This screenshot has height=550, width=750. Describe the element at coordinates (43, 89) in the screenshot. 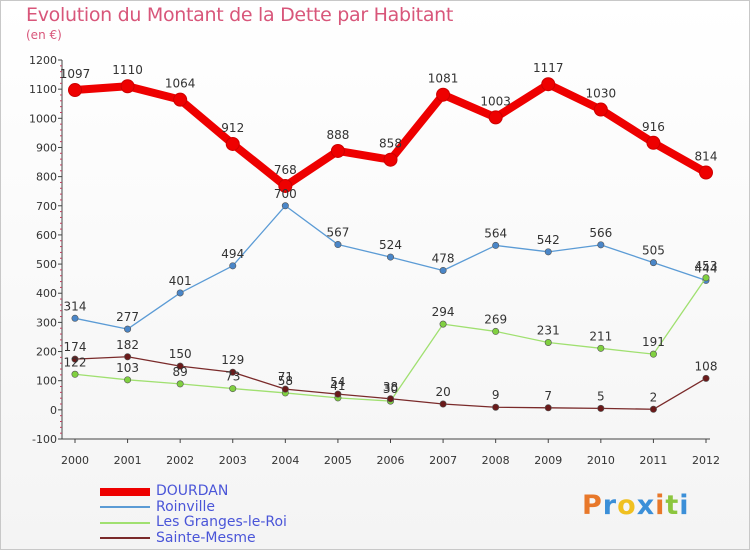

I see `y-tick-label: 1100` at that location.